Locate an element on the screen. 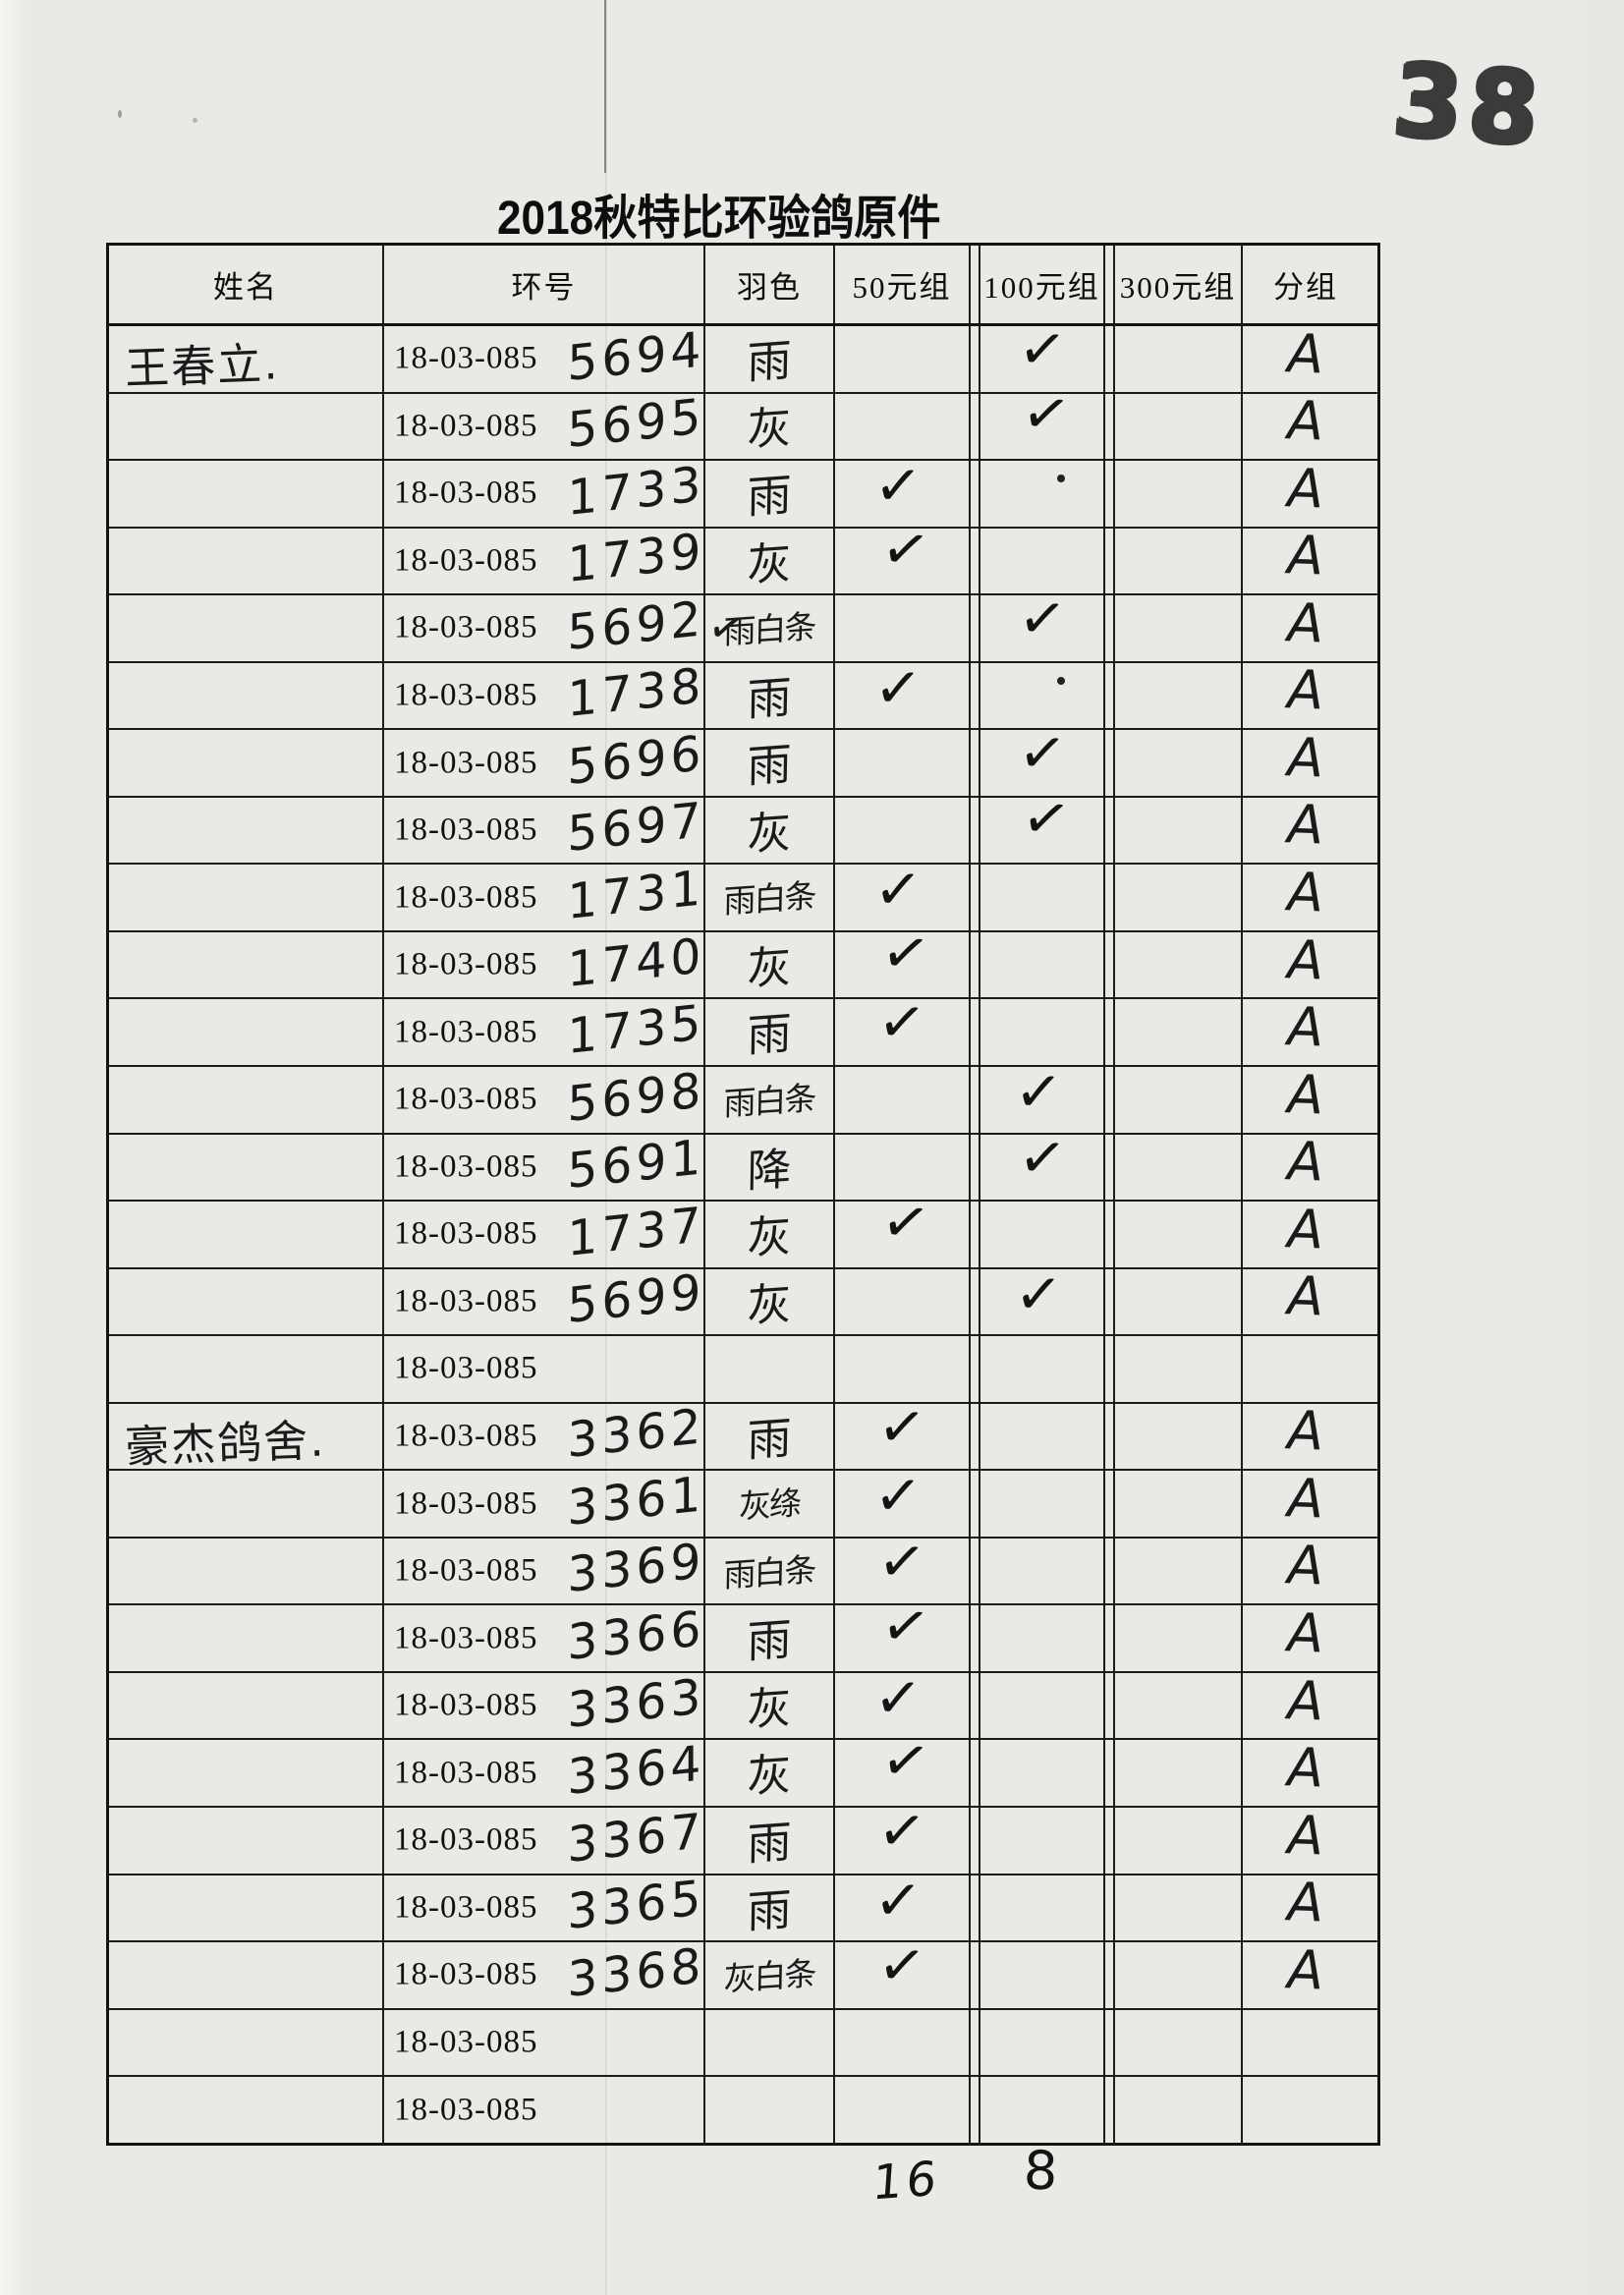  table-row: 18-03-085 1735 雨 ✓ A is located at coordinates (743, 1027).